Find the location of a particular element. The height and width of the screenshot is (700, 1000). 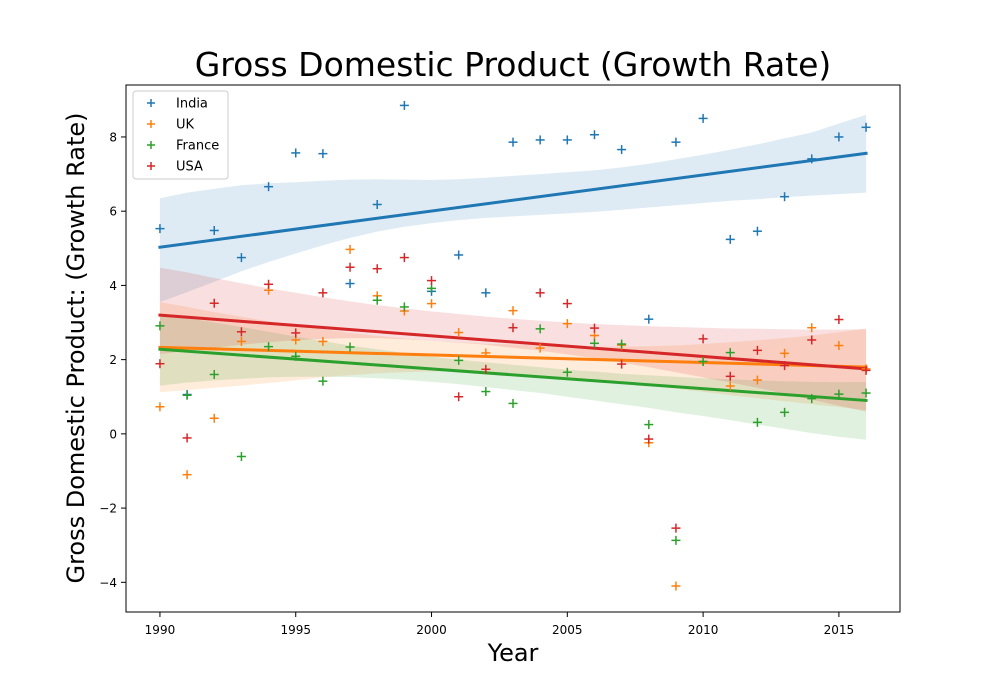

usa-trend-line is located at coordinates (513, 342).